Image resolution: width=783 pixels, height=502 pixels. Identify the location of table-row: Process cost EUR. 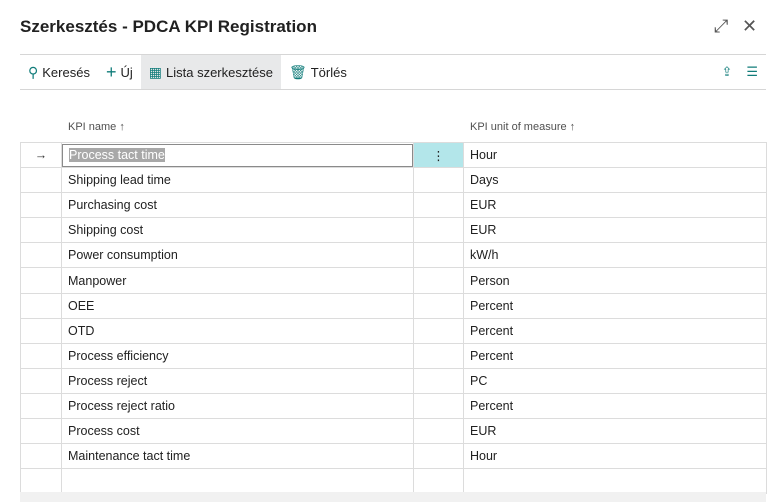
(393, 431).